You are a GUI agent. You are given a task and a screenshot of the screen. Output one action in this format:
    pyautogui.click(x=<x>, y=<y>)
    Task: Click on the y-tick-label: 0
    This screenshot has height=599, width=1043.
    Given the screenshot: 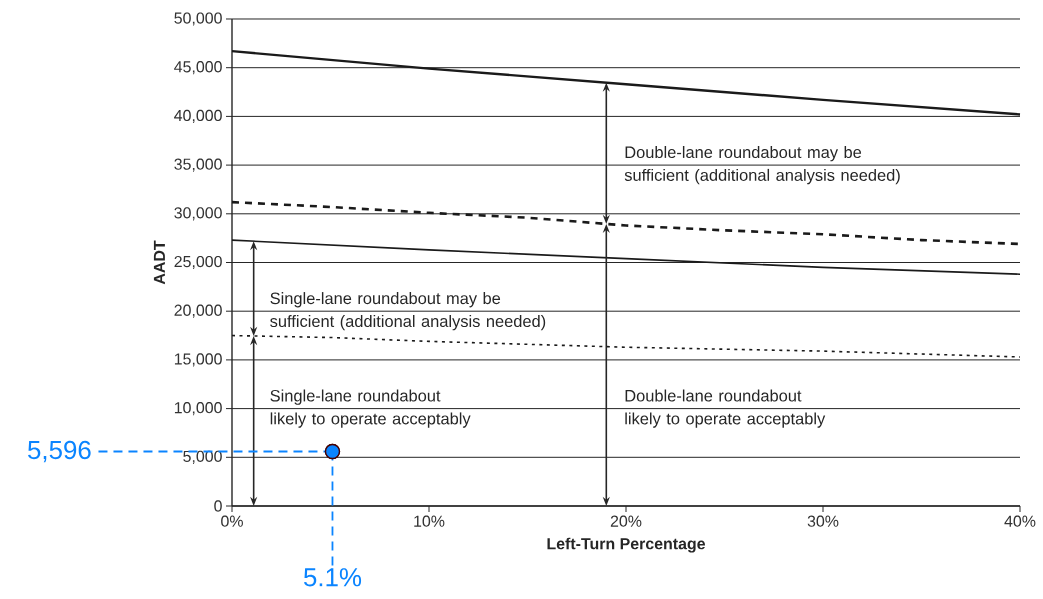 What is the action you would take?
    pyautogui.click(x=218, y=506)
    